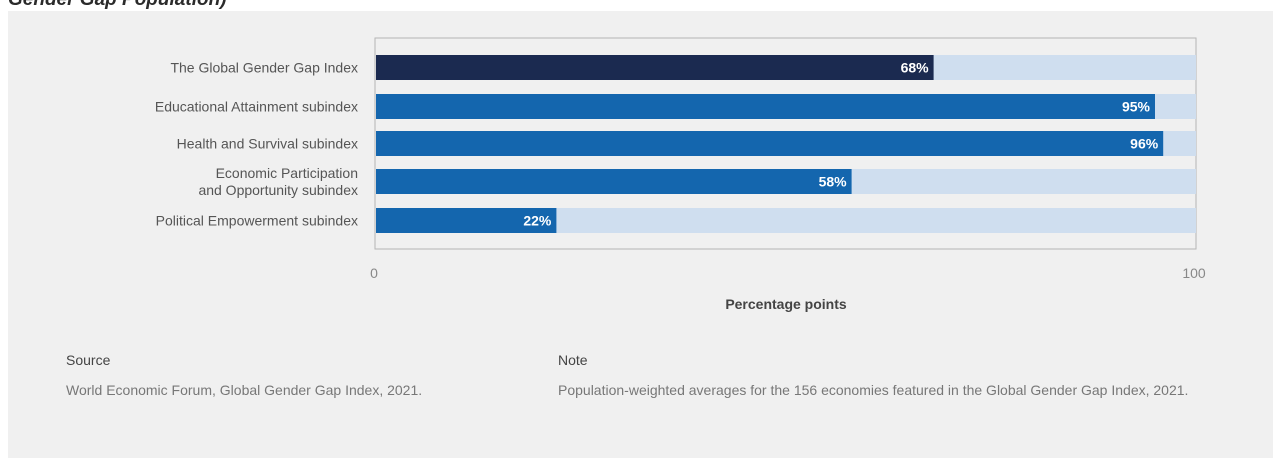 The image size is (1281, 458). What do you see at coordinates (257, 221) in the screenshot?
I see `category-label: Political Empowerment subindex` at bounding box center [257, 221].